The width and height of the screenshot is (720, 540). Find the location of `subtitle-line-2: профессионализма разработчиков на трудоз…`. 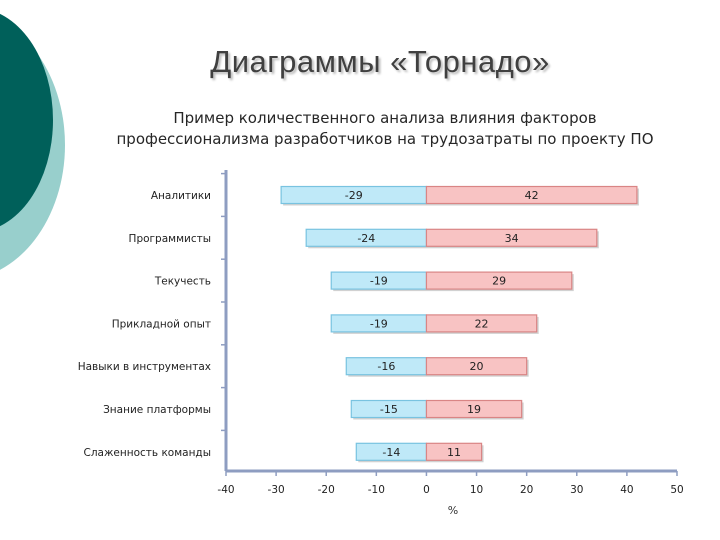

subtitle-line-2: профессионализма разработчиков на трудоз… is located at coordinates (385, 139).